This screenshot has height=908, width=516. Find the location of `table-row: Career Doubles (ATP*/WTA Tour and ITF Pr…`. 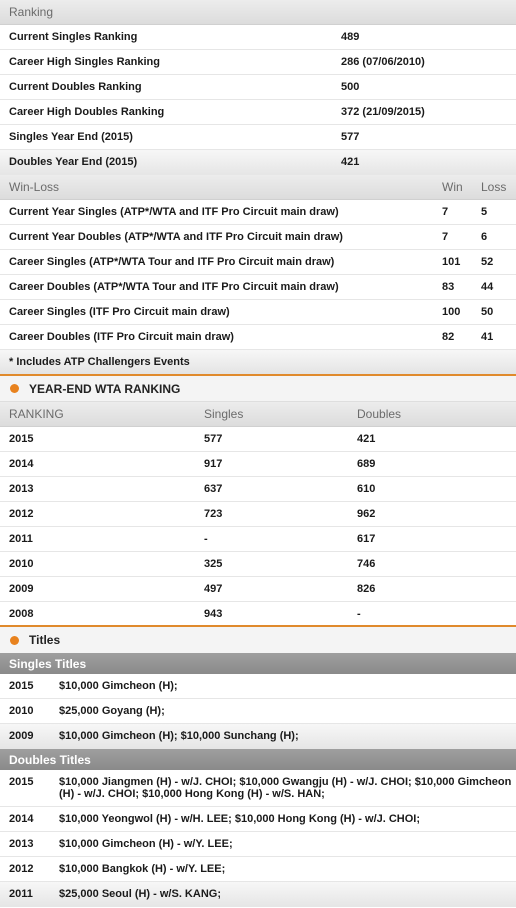

table-row: Career Doubles (ATP*/WTA Tour and ITF Pr… is located at coordinates (258, 287).